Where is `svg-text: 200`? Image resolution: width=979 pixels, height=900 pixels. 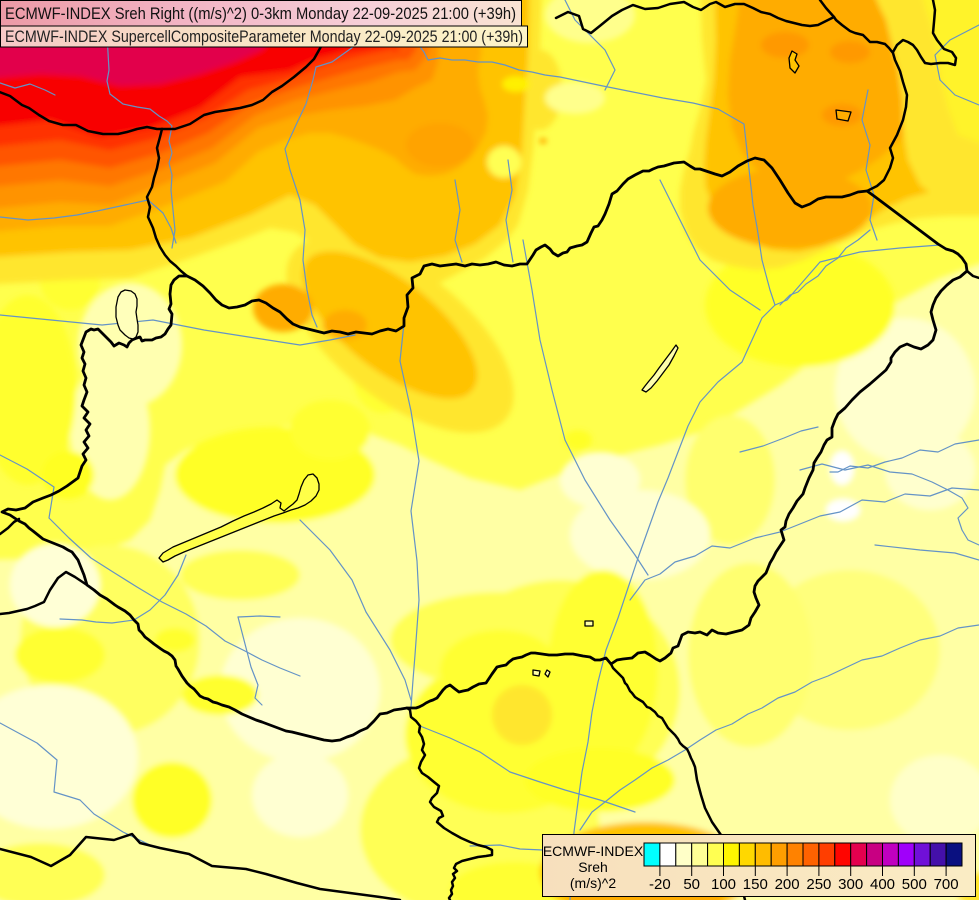
svg-text: 200 is located at coordinates (787, 884).